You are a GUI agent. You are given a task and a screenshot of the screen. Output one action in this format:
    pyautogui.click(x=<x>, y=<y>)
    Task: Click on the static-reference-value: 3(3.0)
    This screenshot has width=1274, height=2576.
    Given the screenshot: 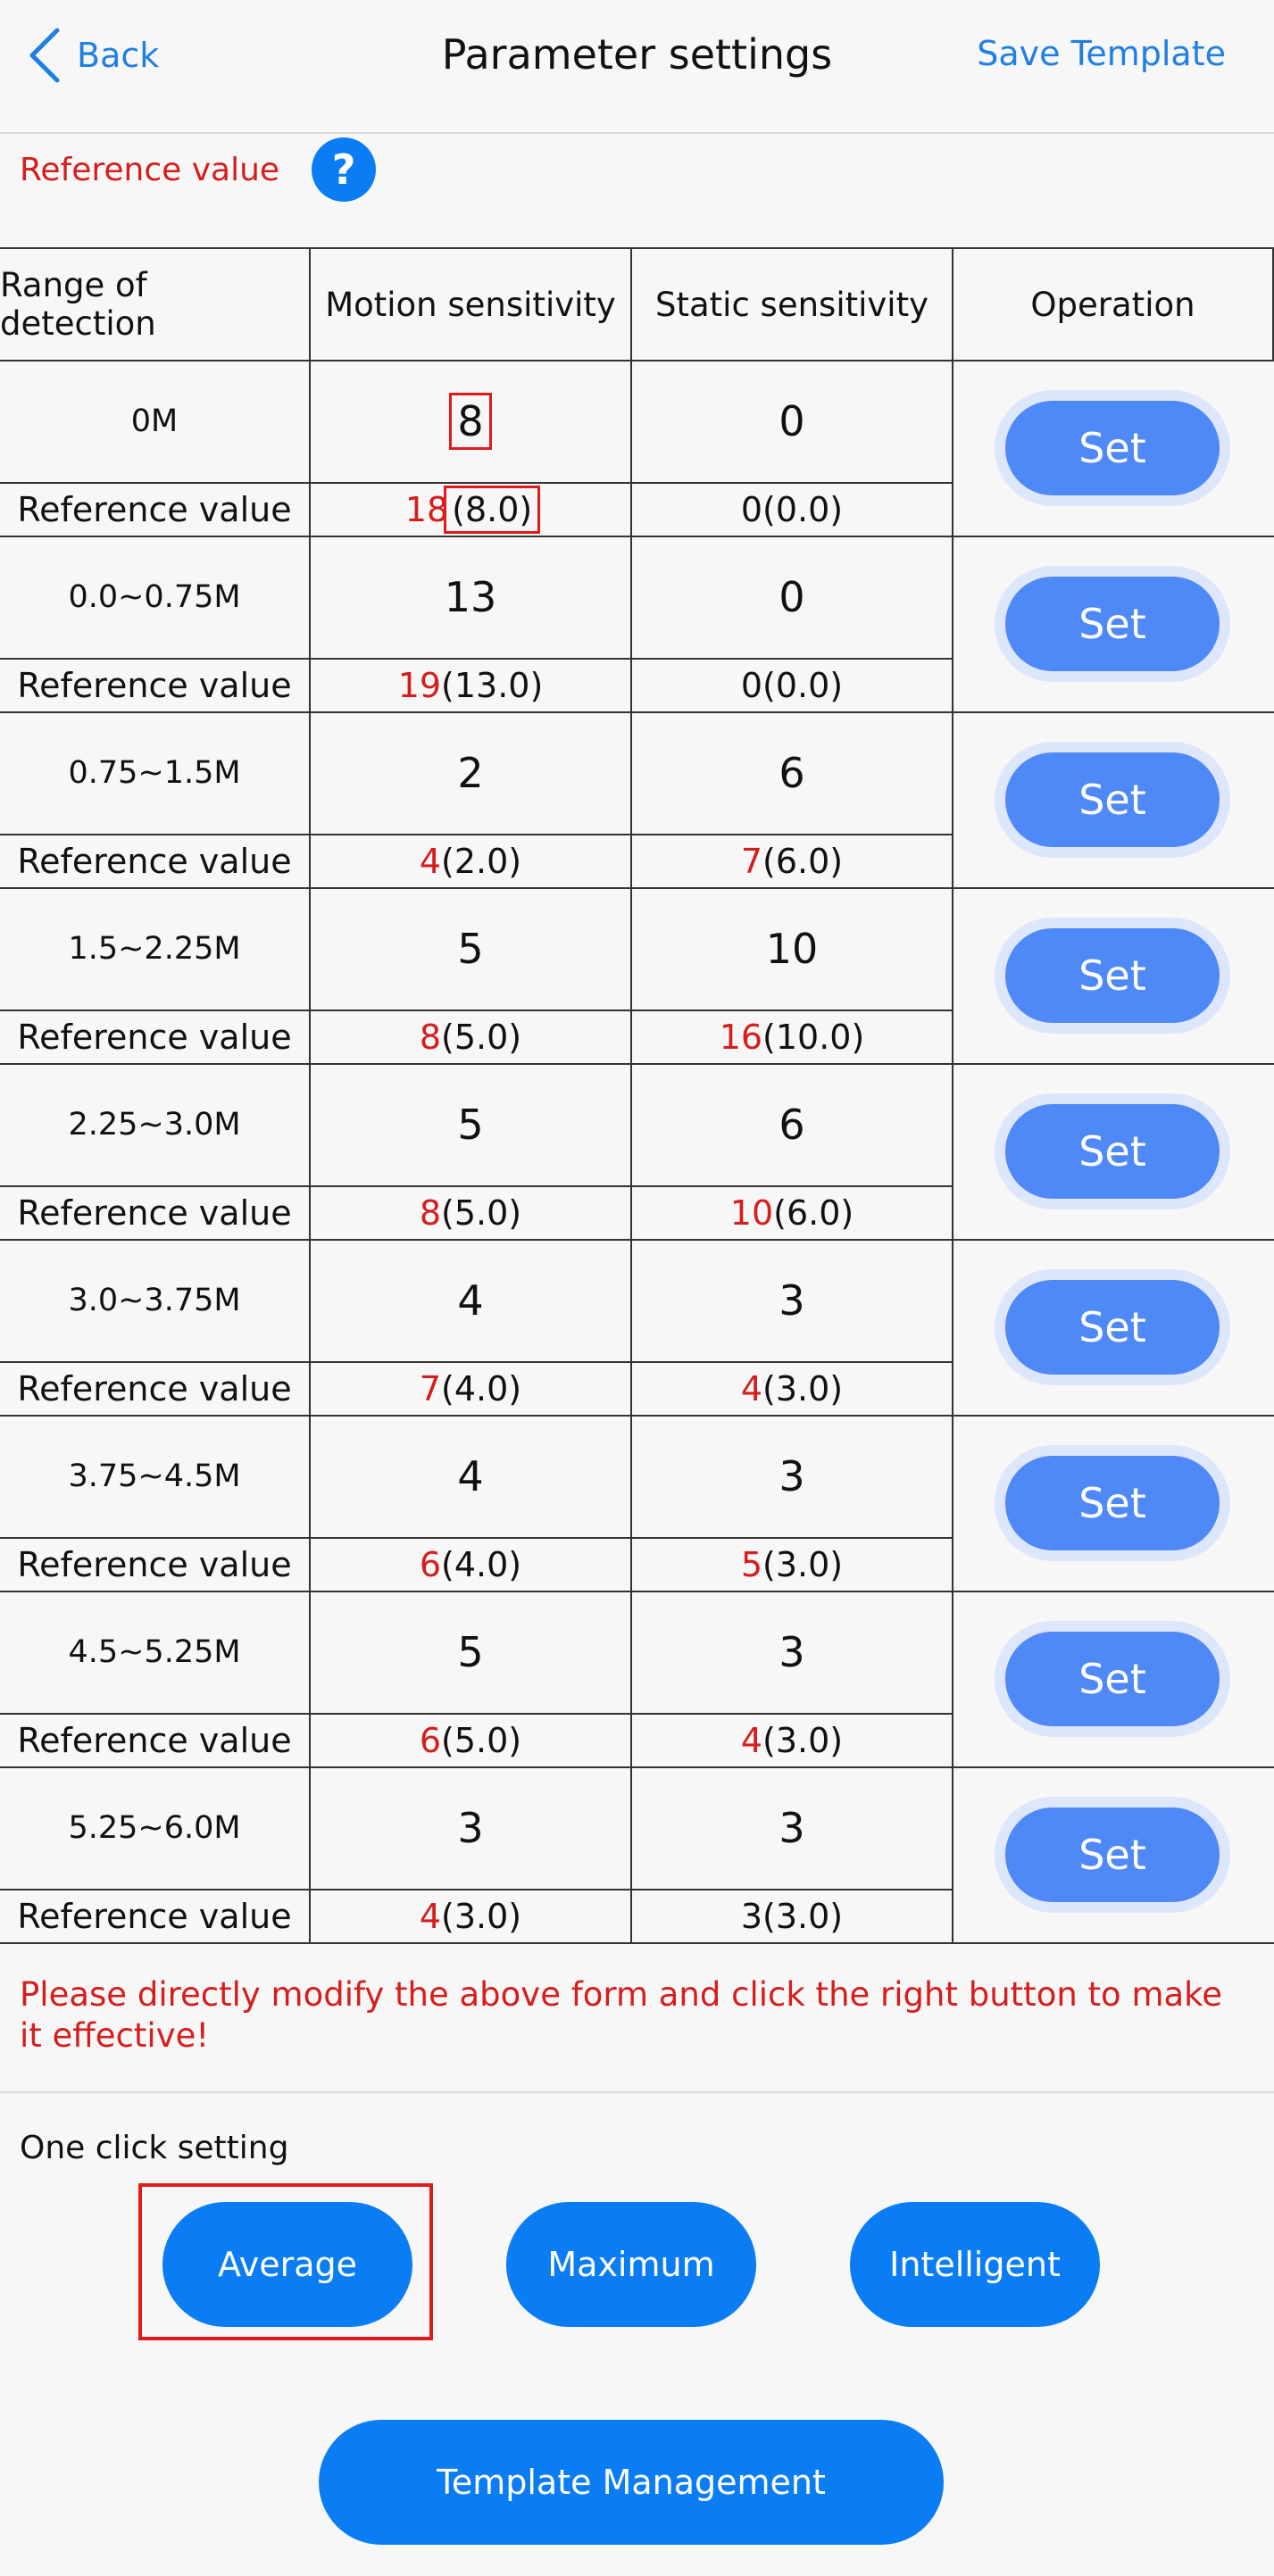 What is the action you would take?
    pyautogui.click(x=792, y=1916)
    